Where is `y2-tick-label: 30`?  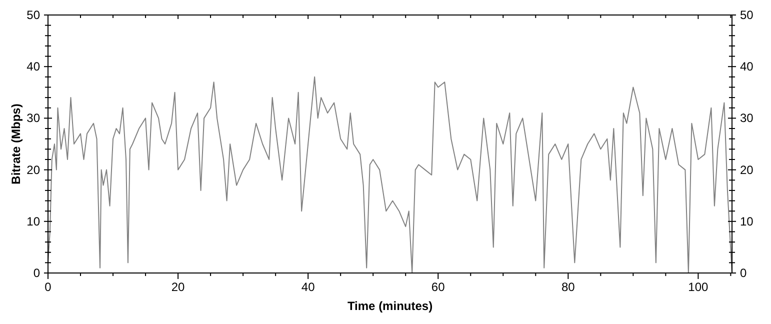
y2-tick-label: 30 is located at coordinates (747, 118).